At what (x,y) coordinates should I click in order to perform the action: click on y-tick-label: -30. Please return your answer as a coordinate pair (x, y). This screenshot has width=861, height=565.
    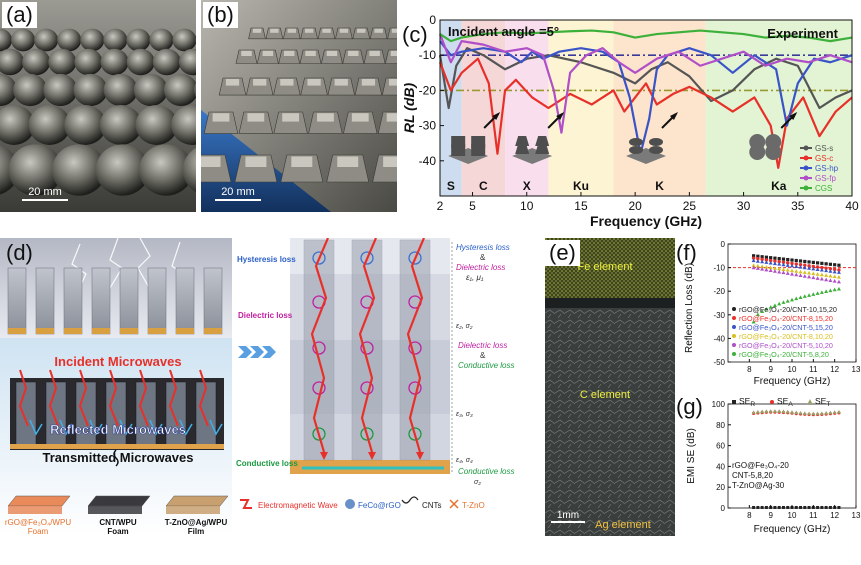
    Looking at the image, I should click on (719, 315).